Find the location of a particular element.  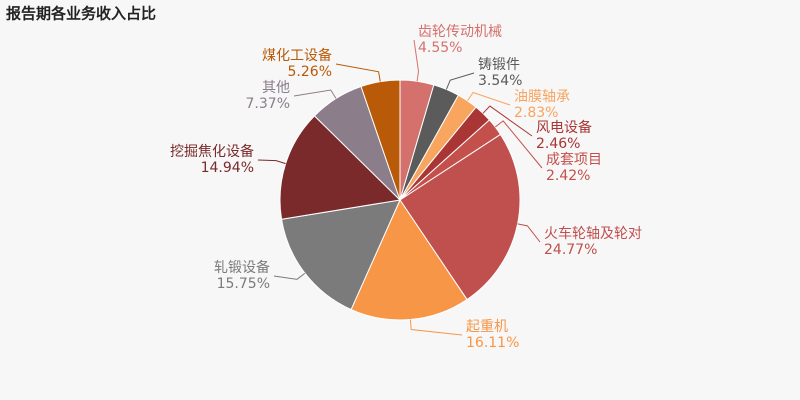

slice-value-label: 4.55% is located at coordinates (440, 48).